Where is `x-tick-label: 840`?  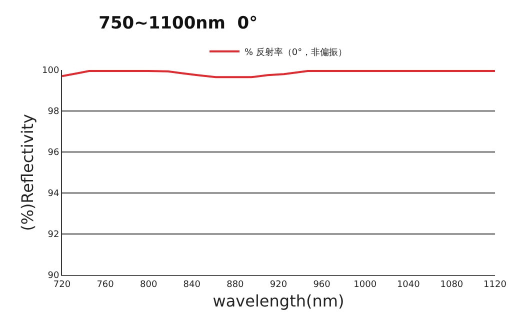 x-tick-label: 840 is located at coordinates (192, 285).